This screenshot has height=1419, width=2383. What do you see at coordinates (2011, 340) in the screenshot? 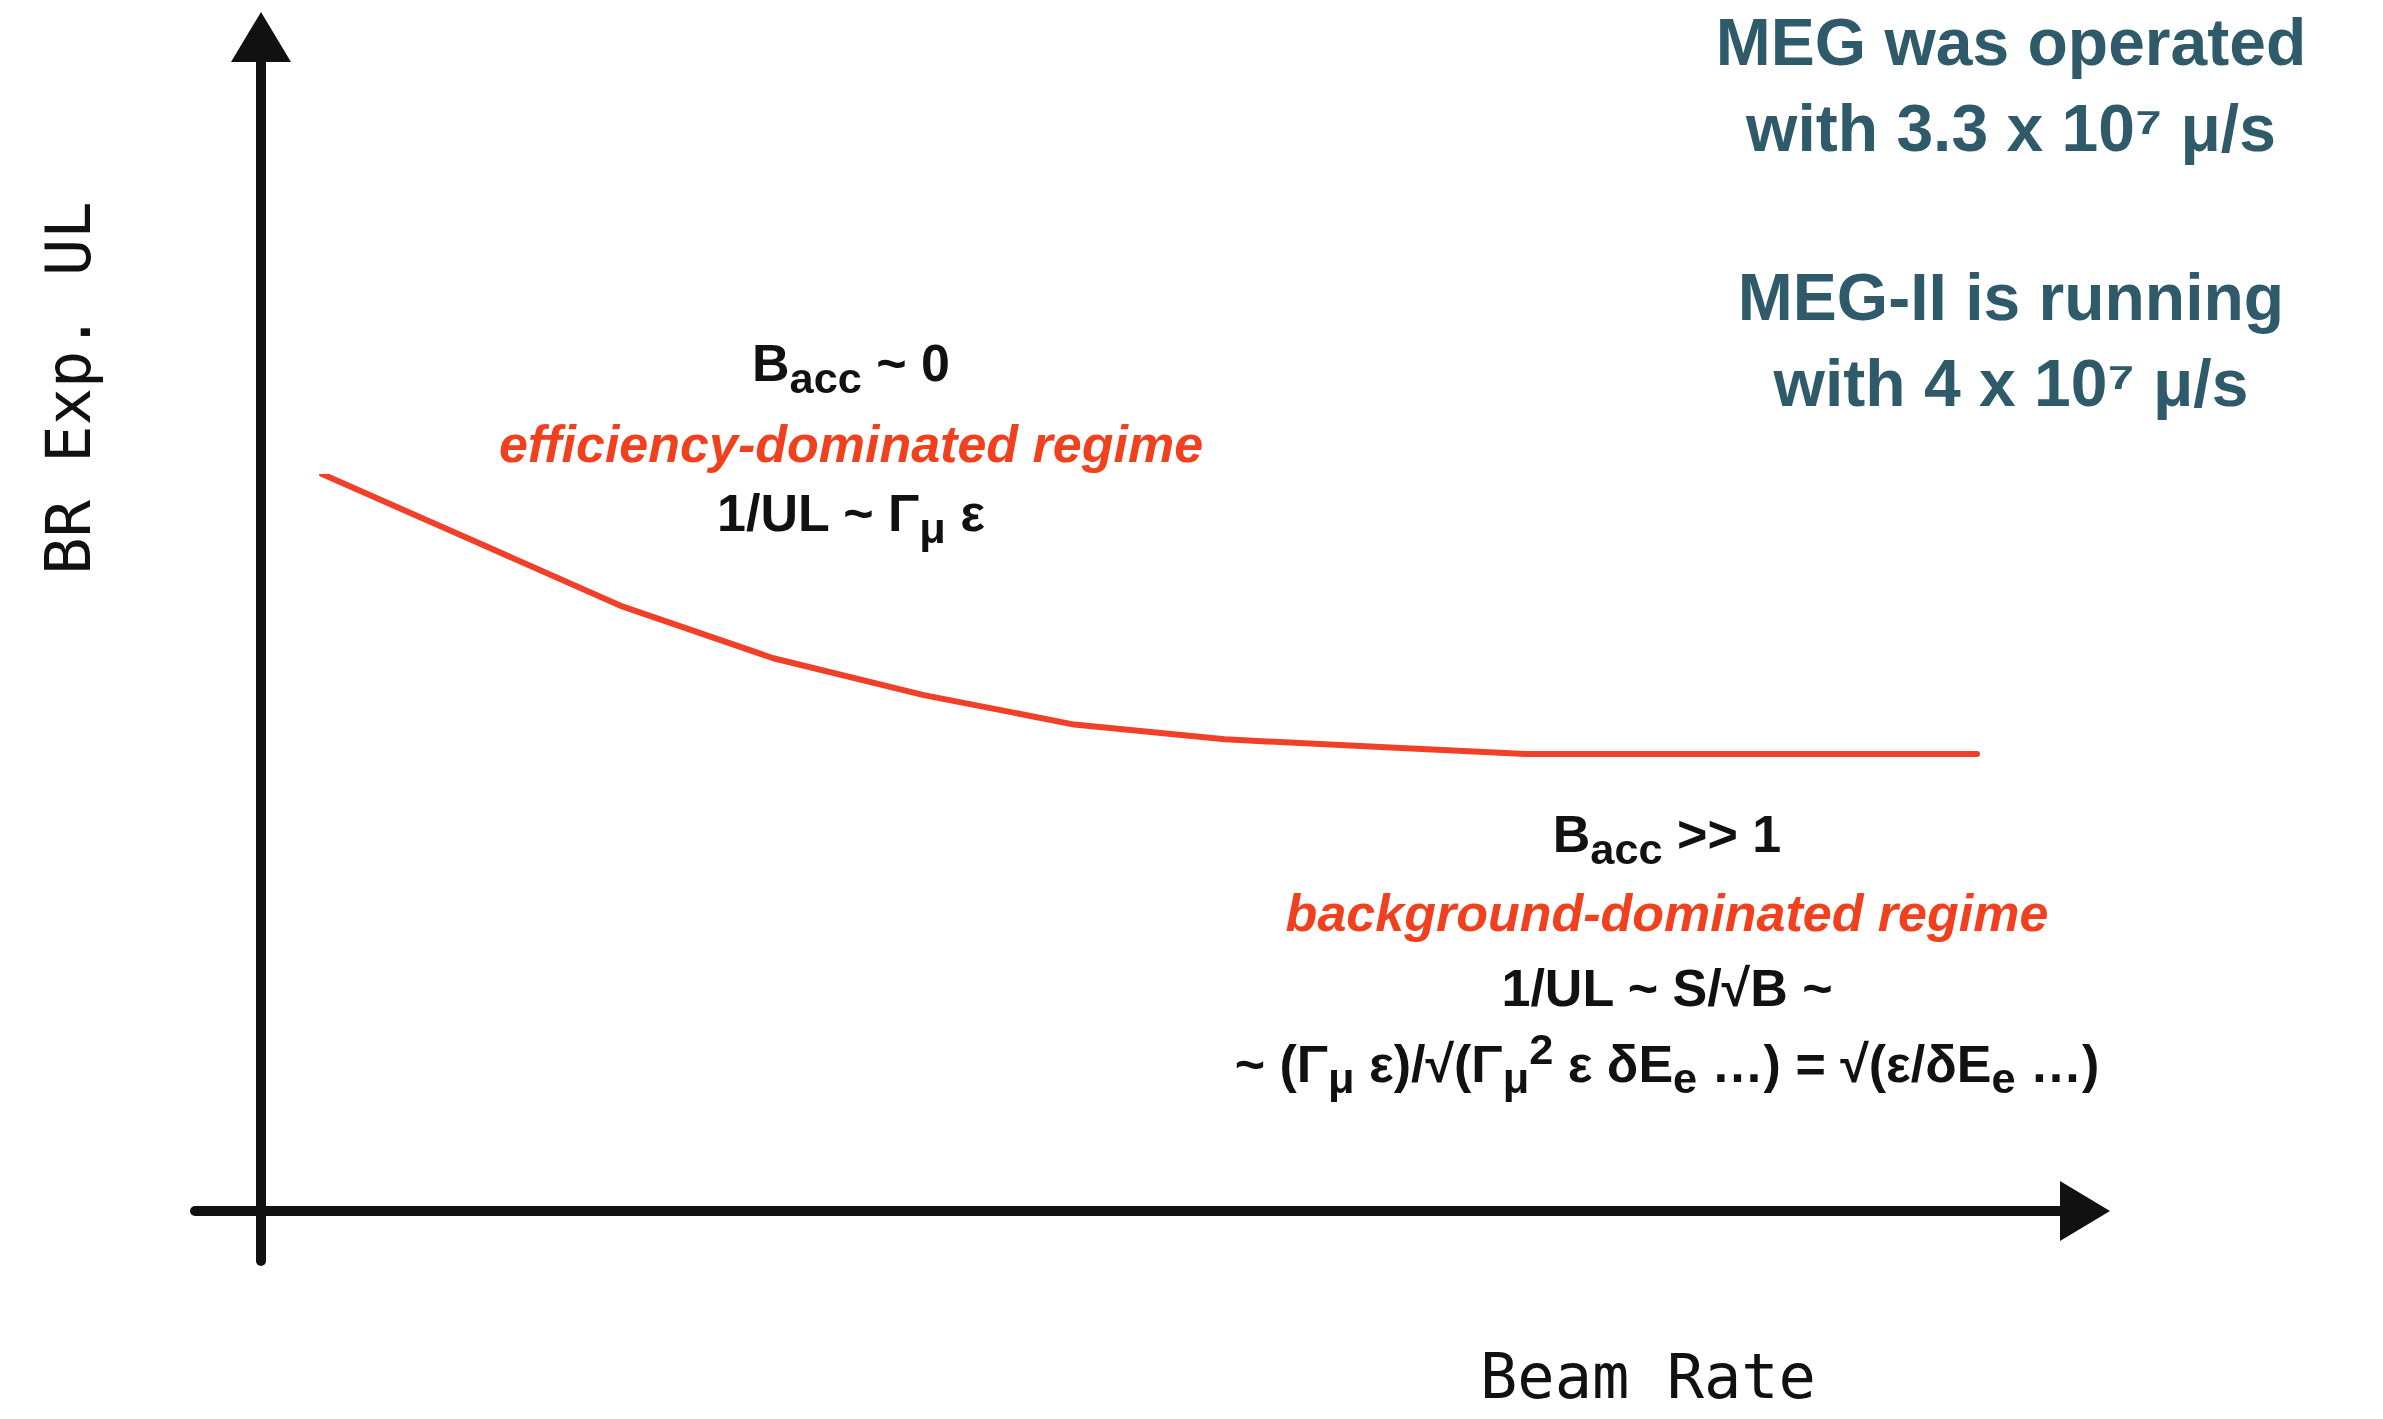
I see `text: MEG-II is running with 4 x 10⁷ μ/s` at bounding box center [2011, 340].